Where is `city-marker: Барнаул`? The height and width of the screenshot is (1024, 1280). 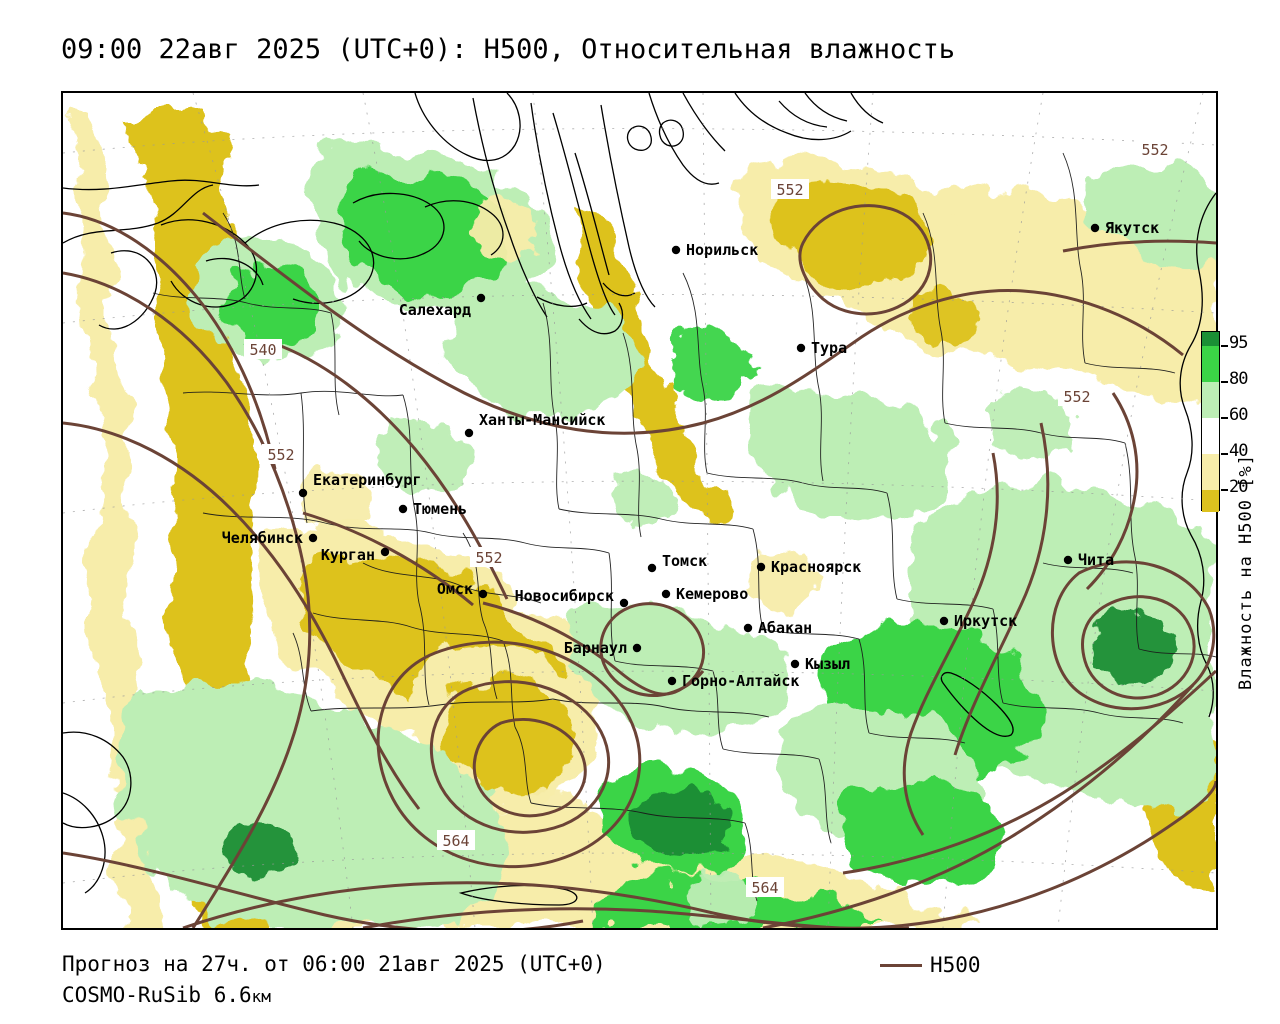
city-marker: Барнаул is located at coordinates (603, 648).